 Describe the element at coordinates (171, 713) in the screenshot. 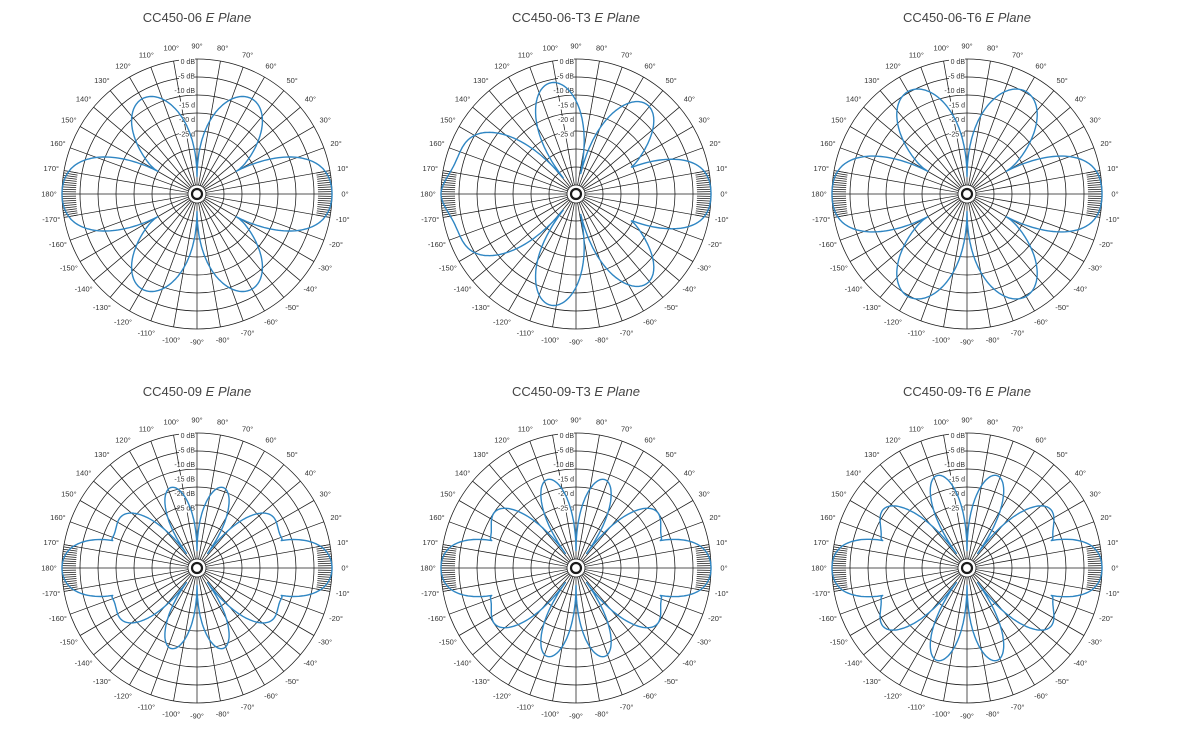

I see `angle-tick-label: -100°` at that location.